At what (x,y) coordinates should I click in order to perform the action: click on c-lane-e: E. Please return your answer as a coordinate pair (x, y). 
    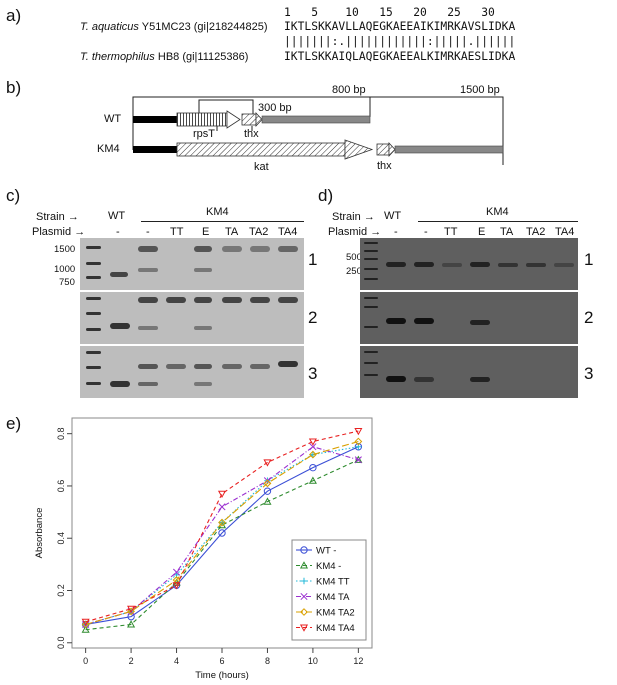
    Looking at the image, I should click on (206, 232).